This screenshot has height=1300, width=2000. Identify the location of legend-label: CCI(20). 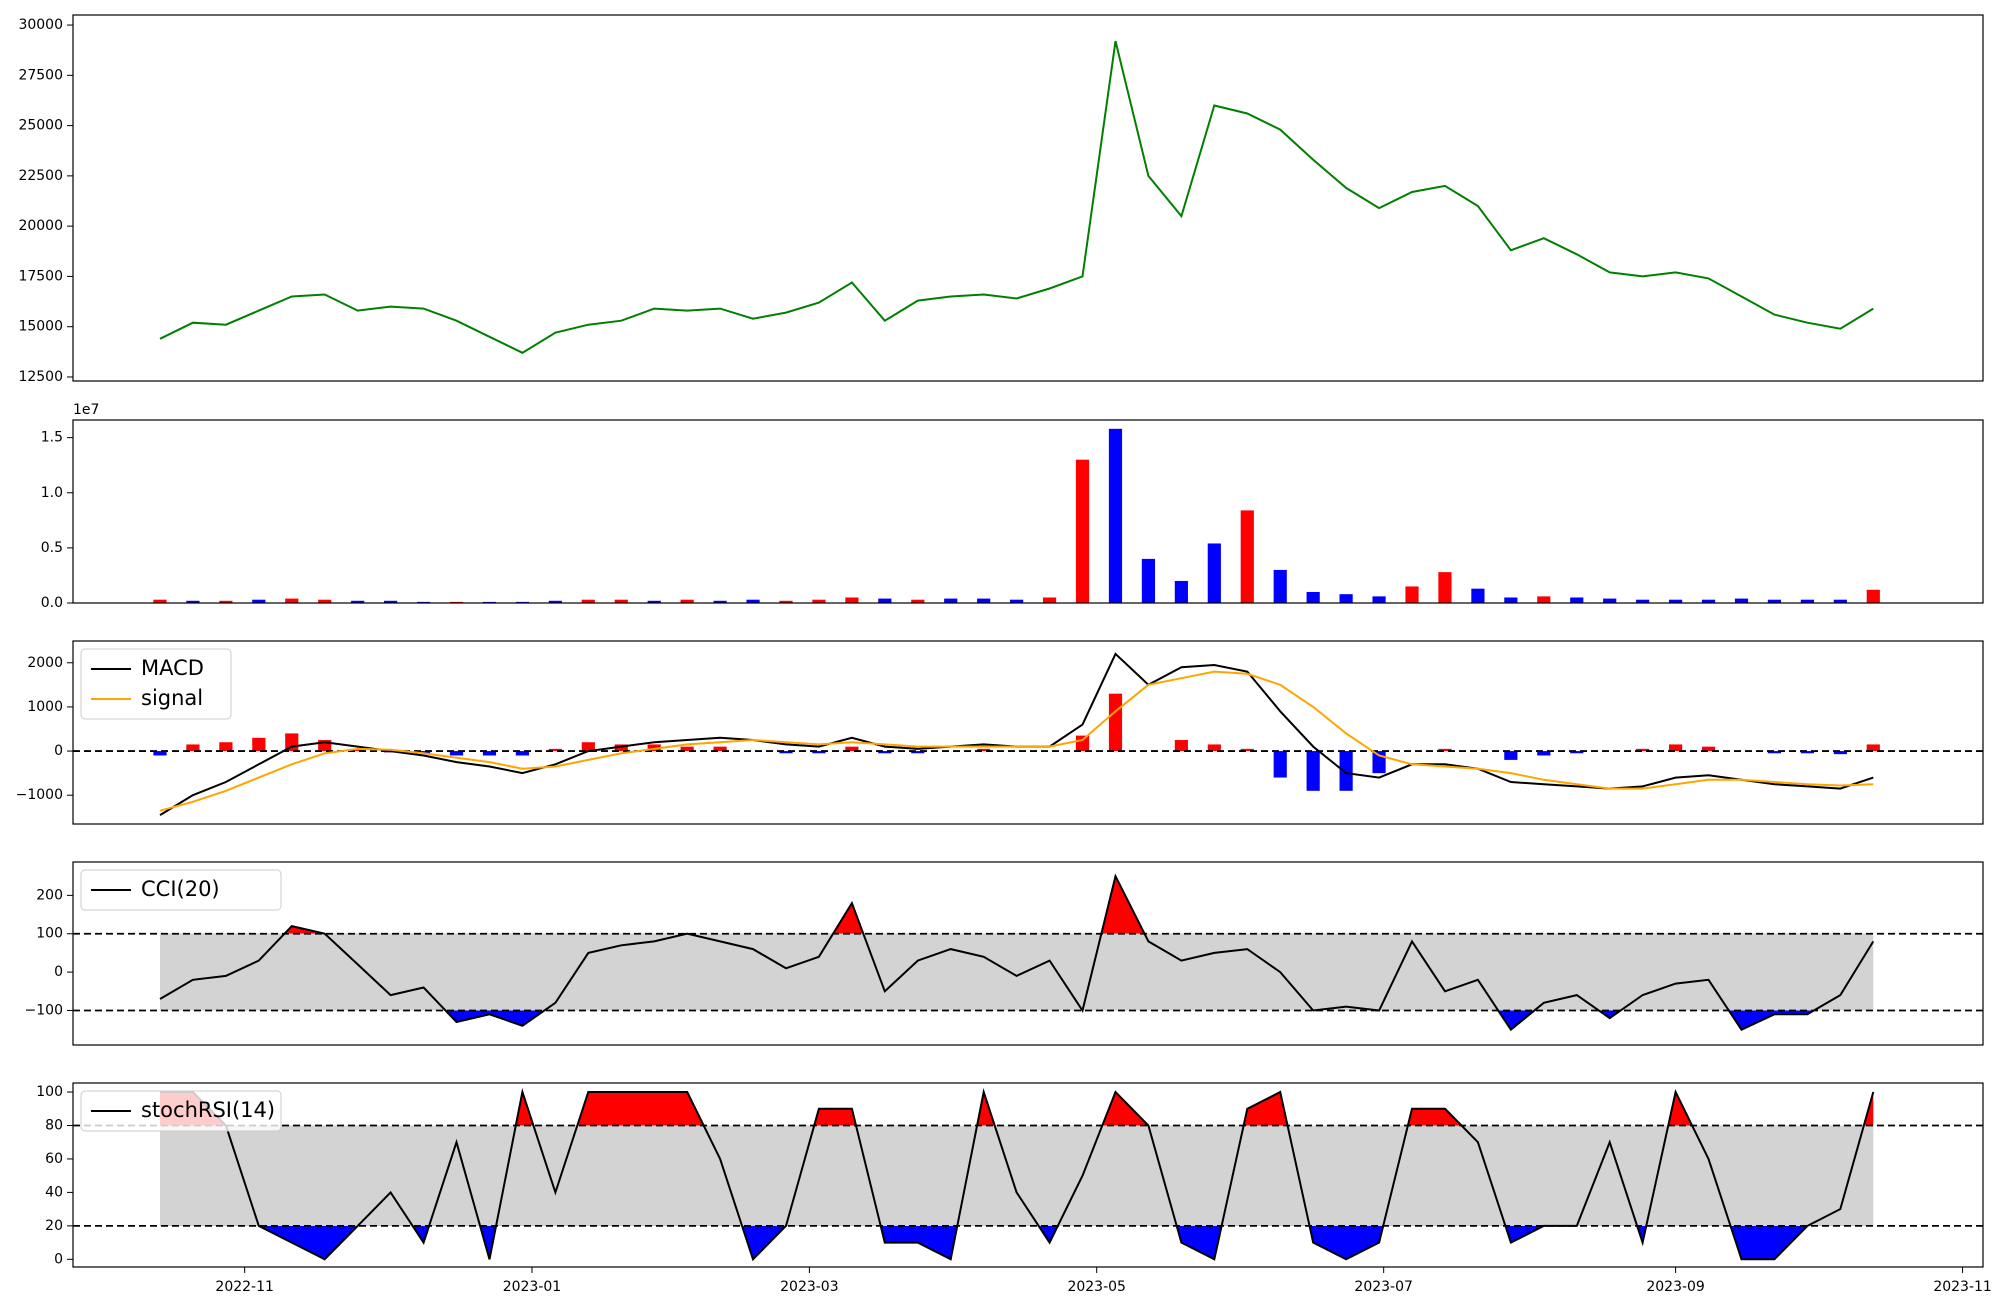
(180, 889).